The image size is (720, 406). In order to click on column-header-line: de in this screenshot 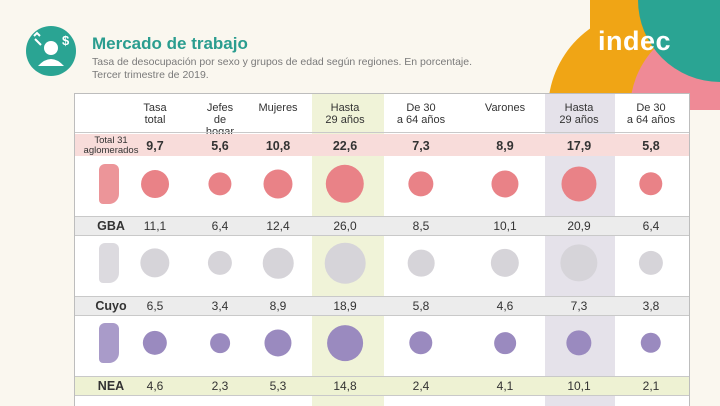, I will do `click(220, 120)`.